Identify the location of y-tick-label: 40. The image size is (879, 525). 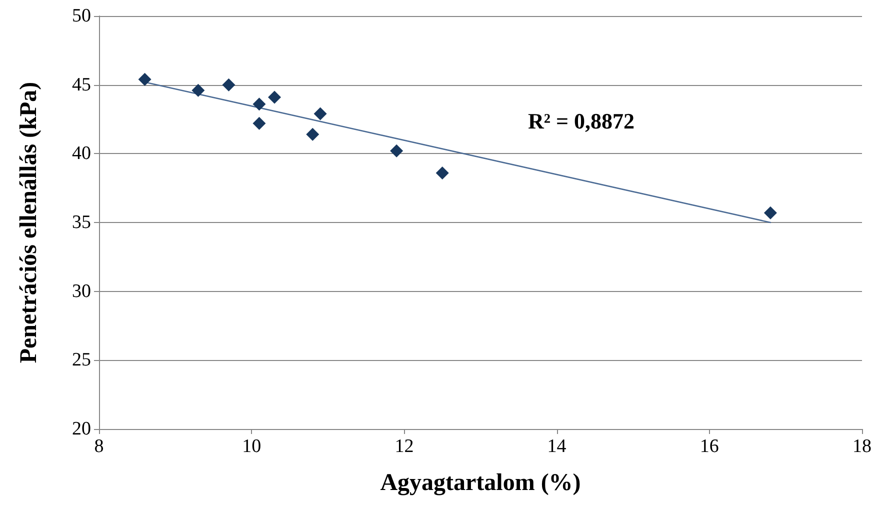
(81, 153).